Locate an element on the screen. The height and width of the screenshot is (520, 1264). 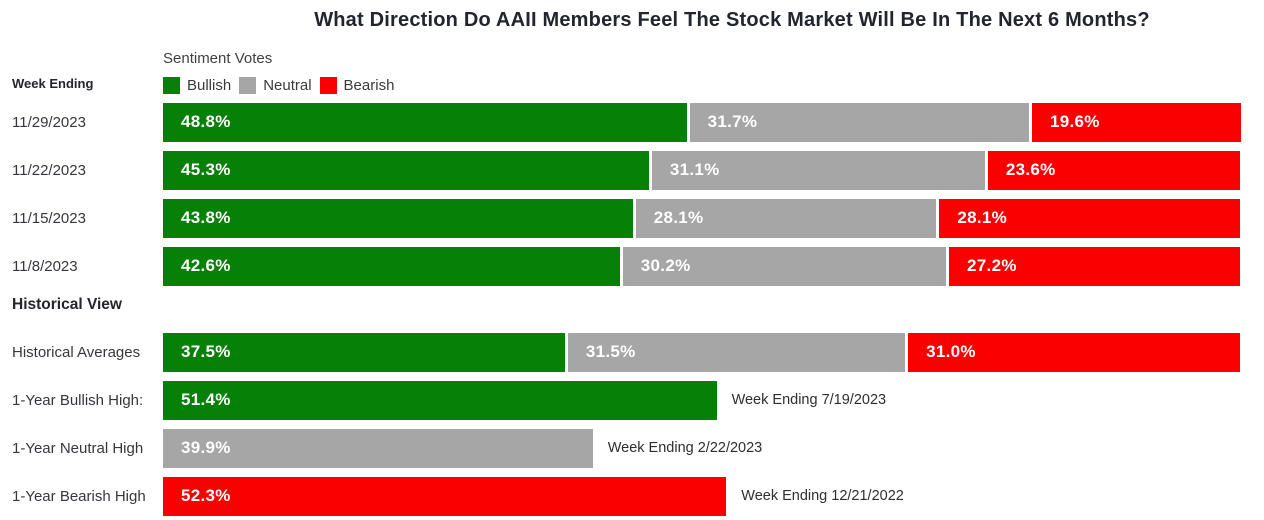
bar-annotation: Week Ending 2/22/2023 is located at coordinates (685, 448).